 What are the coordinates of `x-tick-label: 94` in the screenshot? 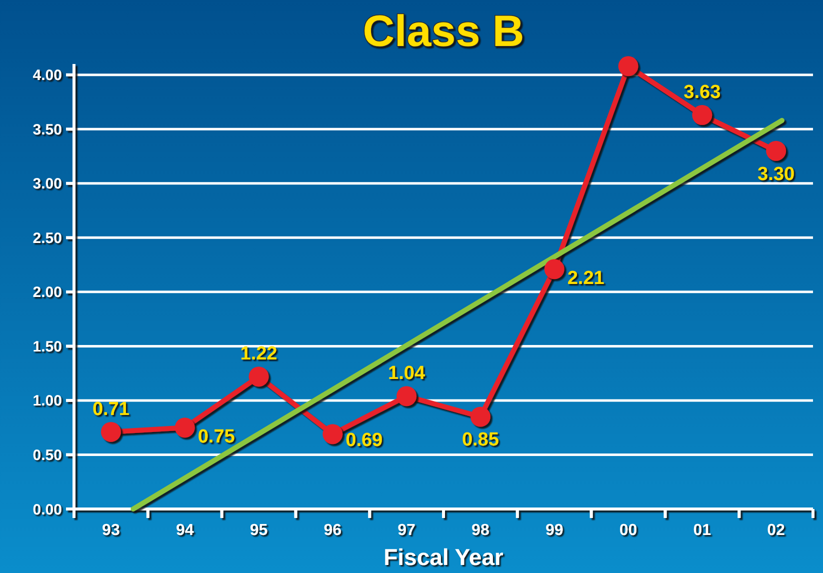 It's located at (185, 530).